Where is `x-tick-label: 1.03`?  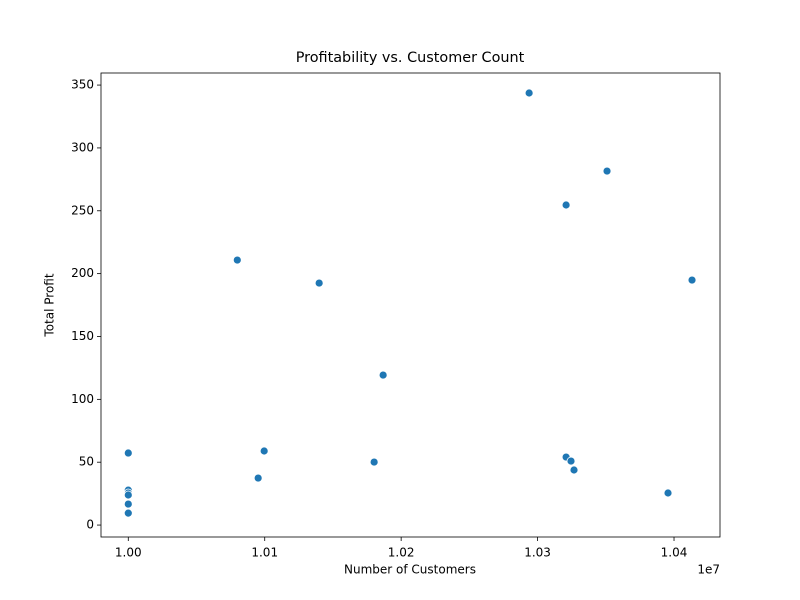
x-tick-label: 1.03 is located at coordinates (537, 553).